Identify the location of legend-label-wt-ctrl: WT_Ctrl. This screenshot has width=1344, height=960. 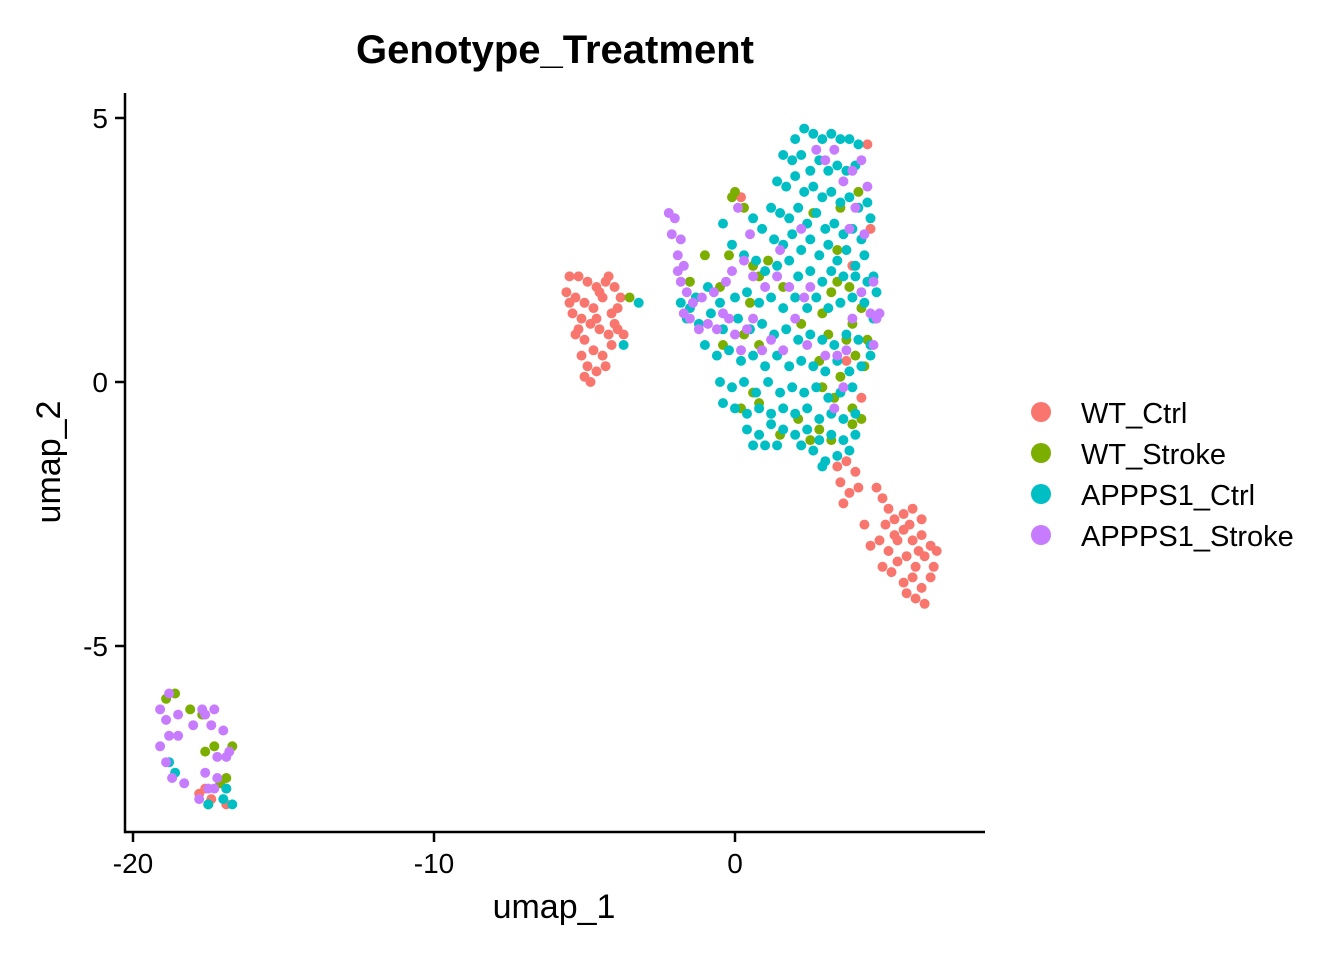
(1134, 414).